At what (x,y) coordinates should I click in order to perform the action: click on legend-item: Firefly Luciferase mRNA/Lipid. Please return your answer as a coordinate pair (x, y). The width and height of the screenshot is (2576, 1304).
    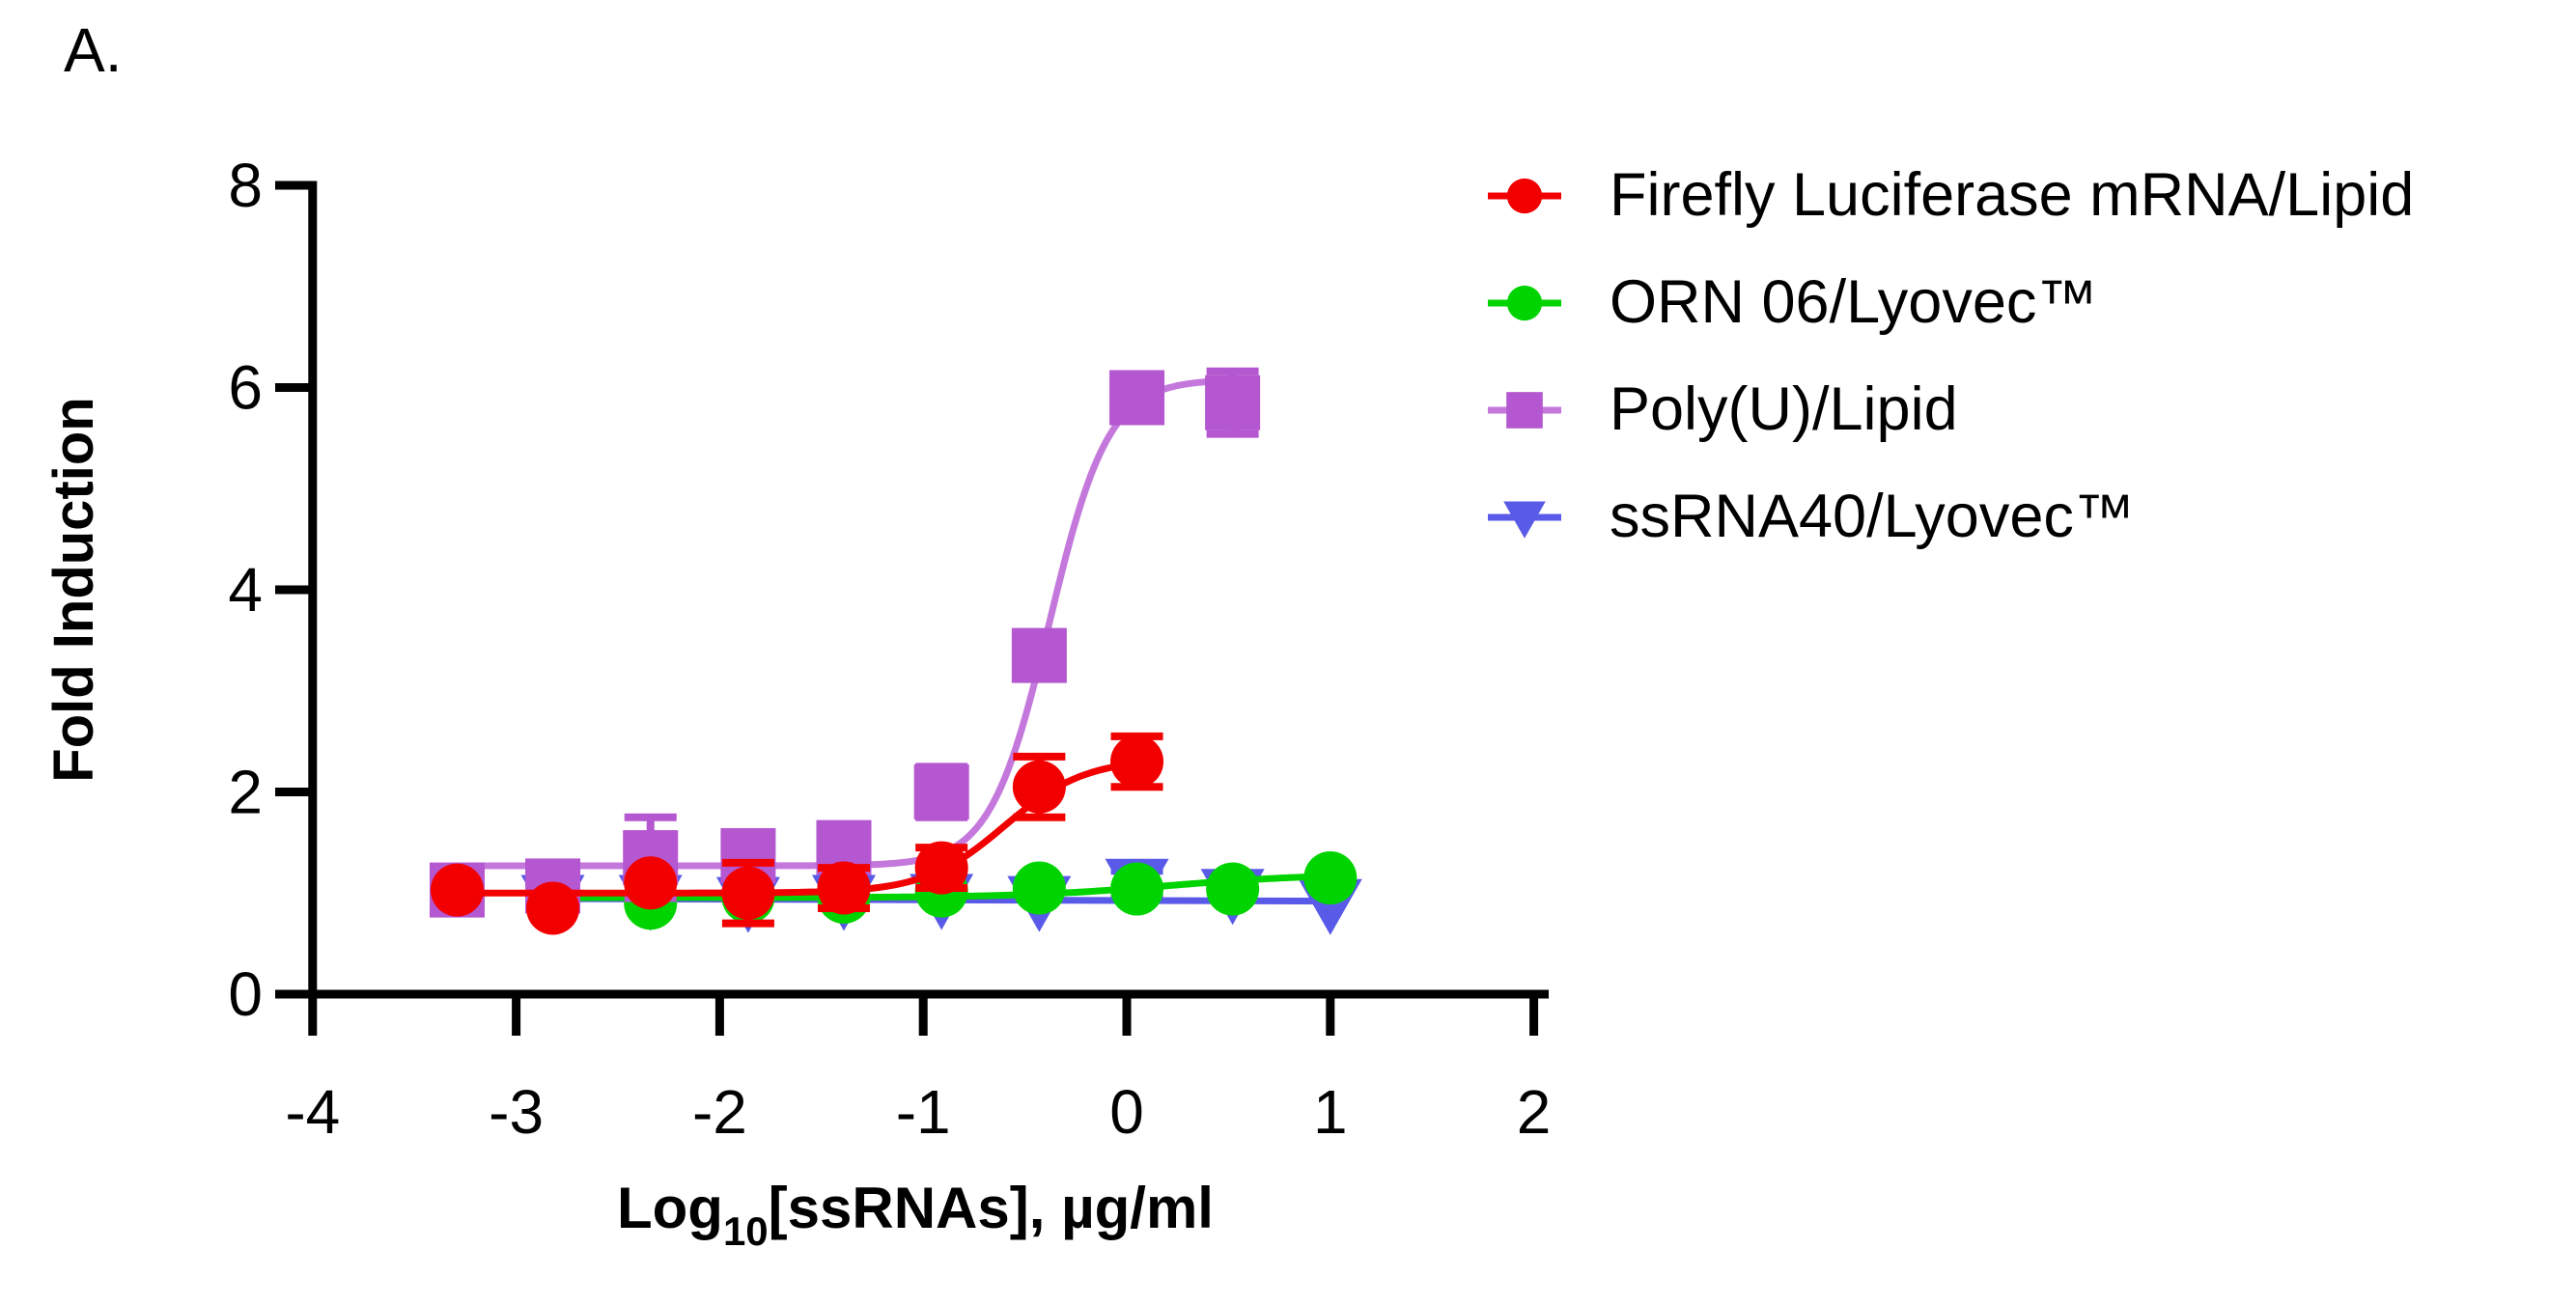
    Looking at the image, I should click on (1951, 196).